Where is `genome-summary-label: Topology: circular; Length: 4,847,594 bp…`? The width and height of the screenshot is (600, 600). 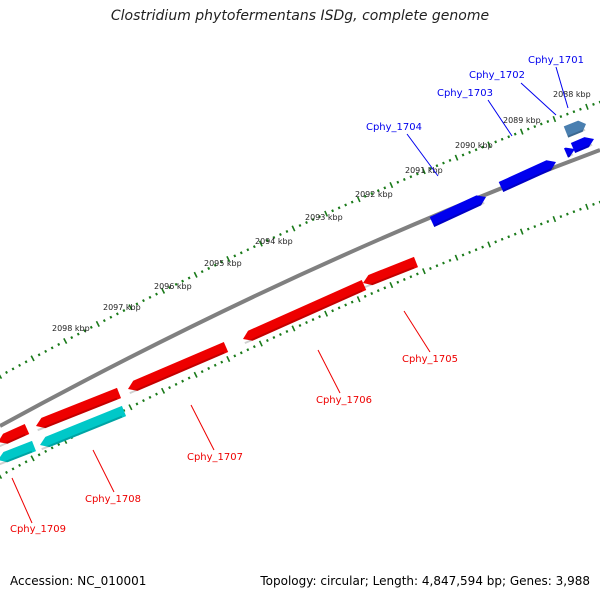 genome-summary-label: Topology: circular; Length: 4,847,594 bp… is located at coordinates (425, 581).